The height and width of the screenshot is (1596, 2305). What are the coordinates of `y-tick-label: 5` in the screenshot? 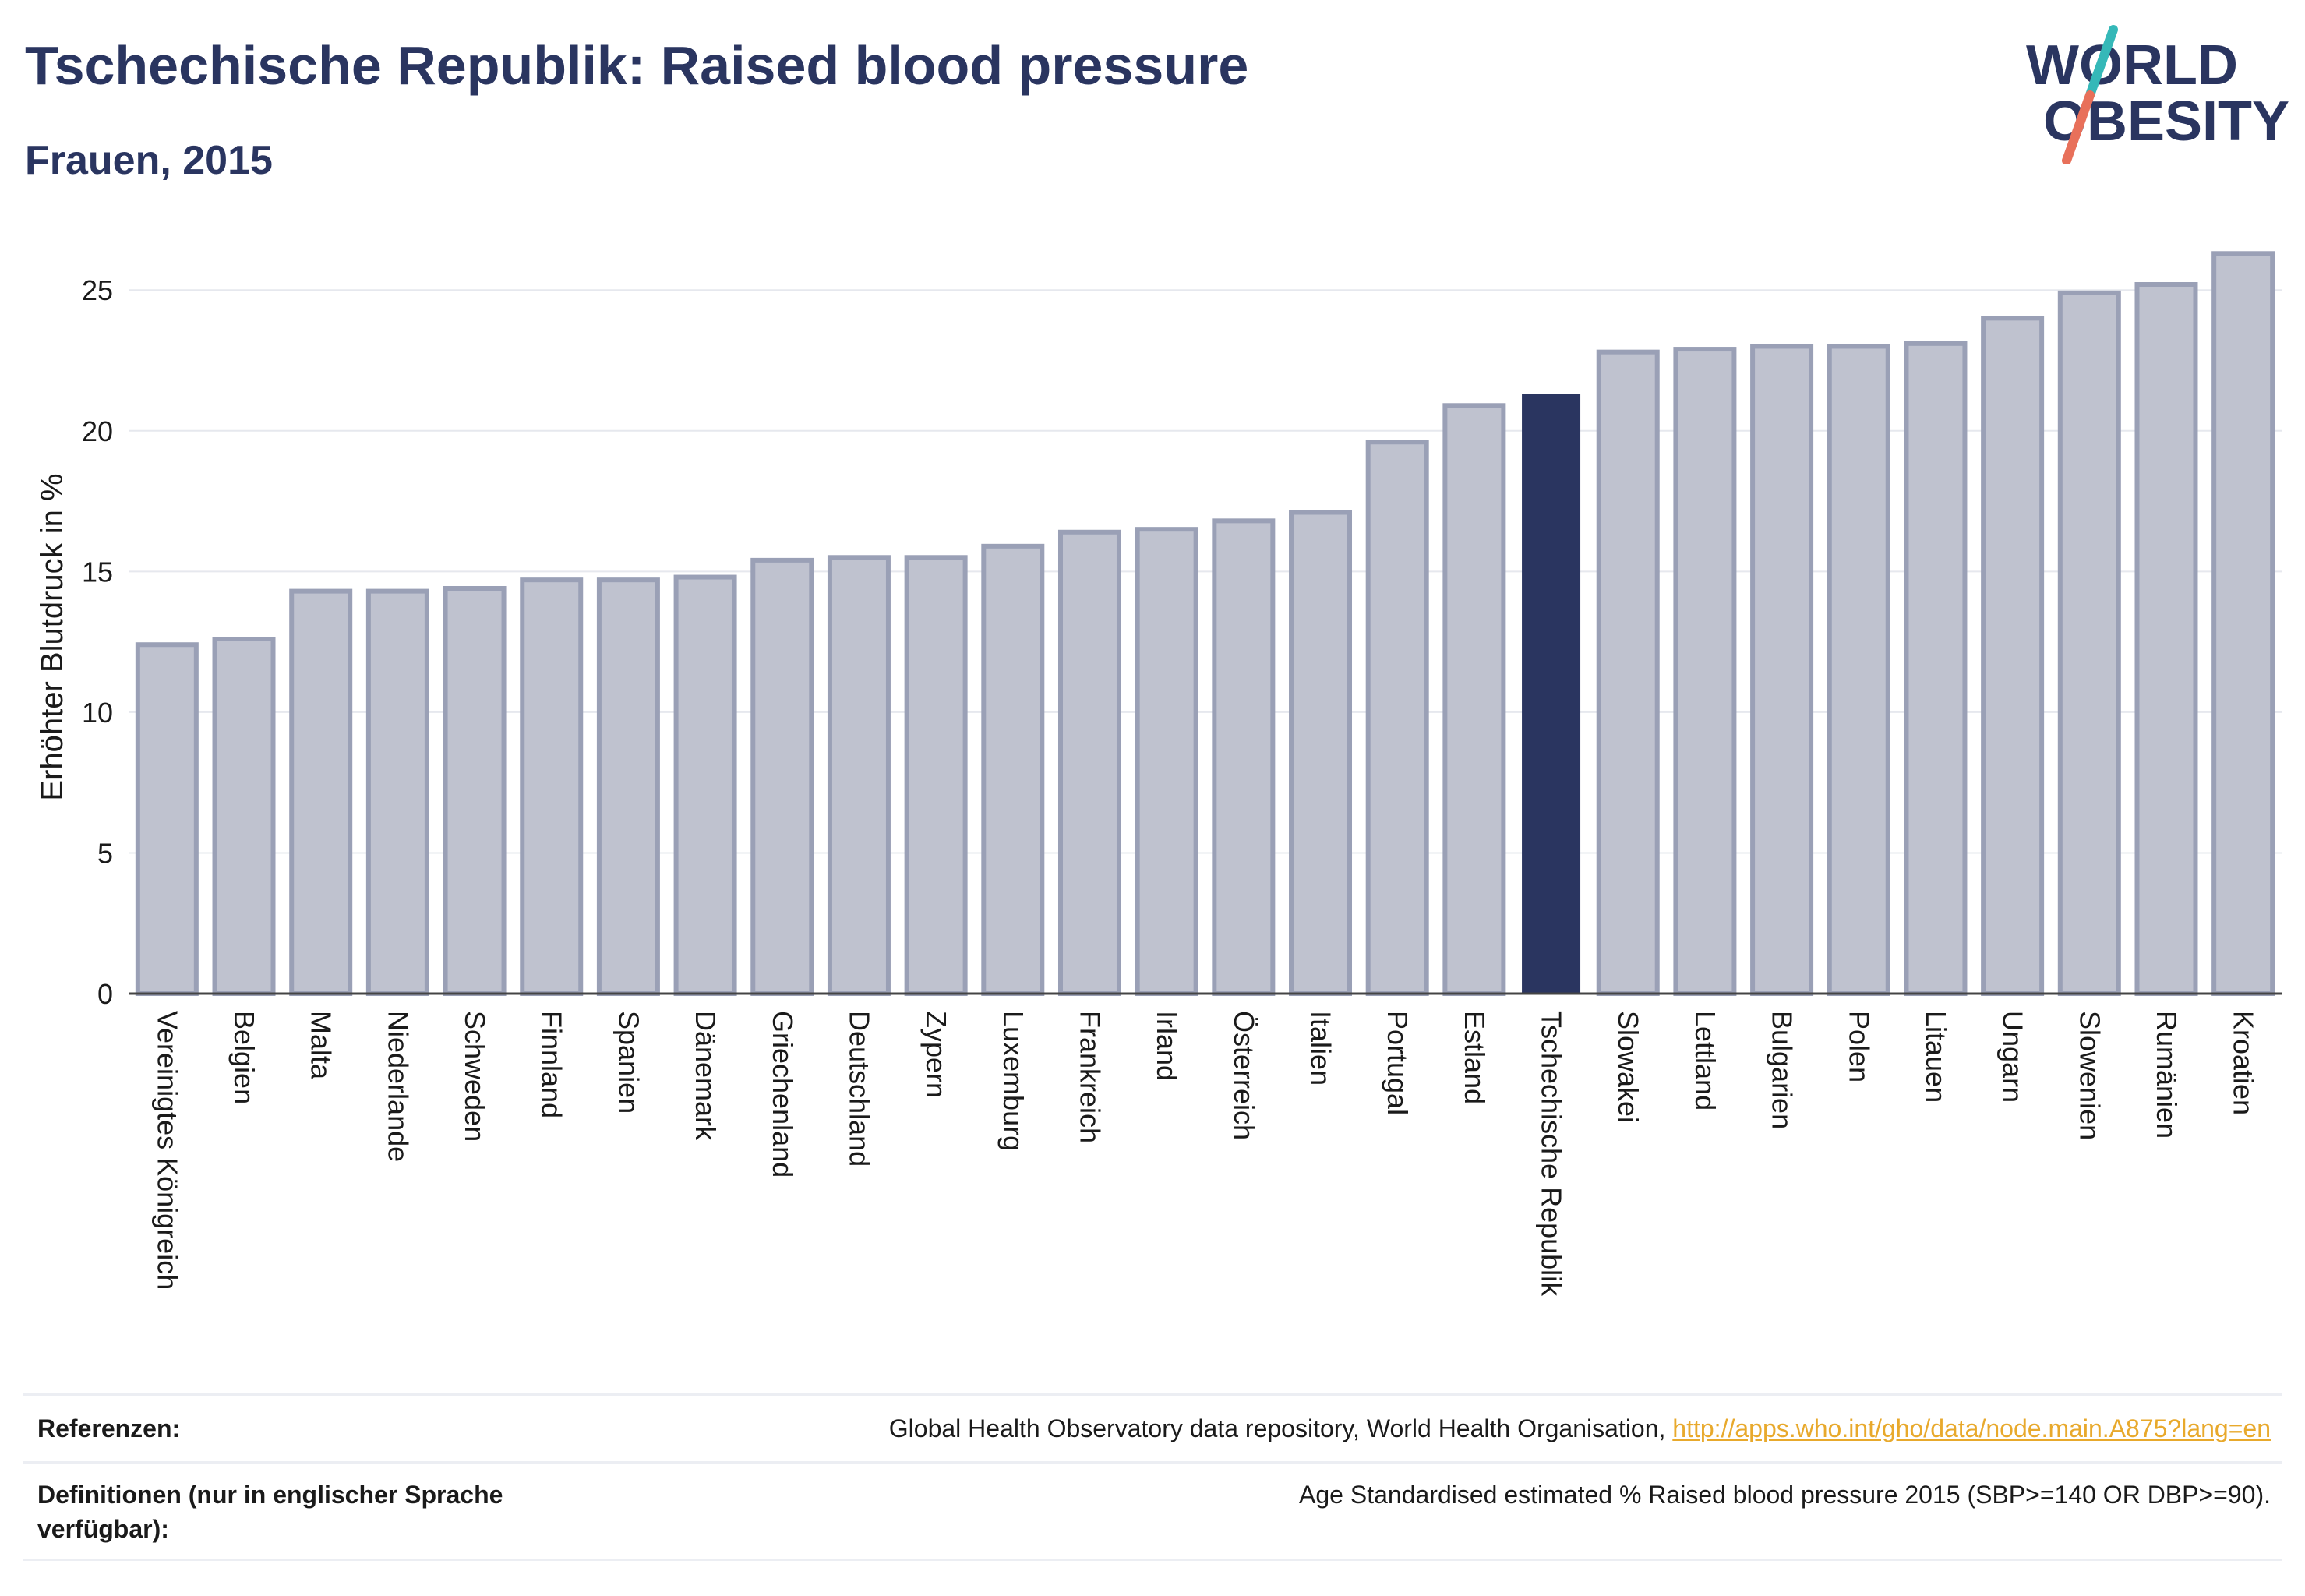 It's located at (105, 853).